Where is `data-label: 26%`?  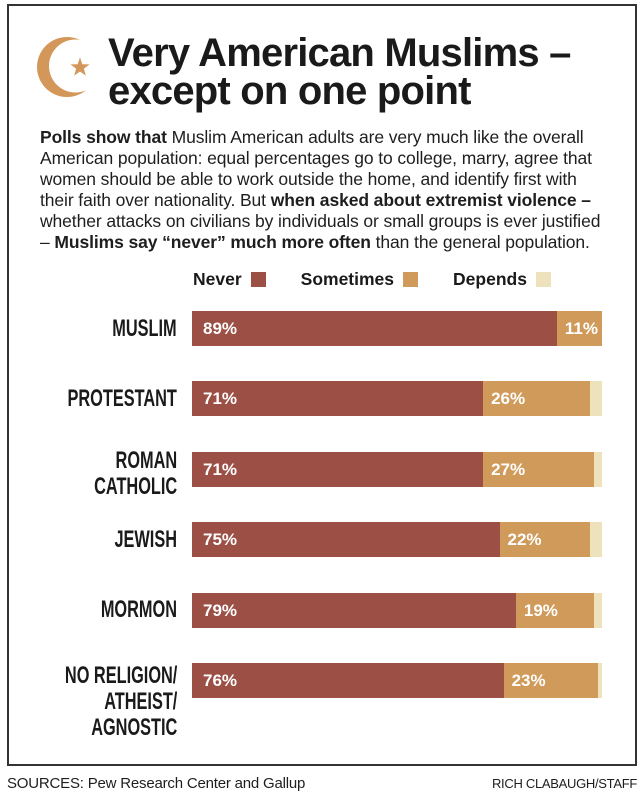 data-label: 26% is located at coordinates (508, 399).